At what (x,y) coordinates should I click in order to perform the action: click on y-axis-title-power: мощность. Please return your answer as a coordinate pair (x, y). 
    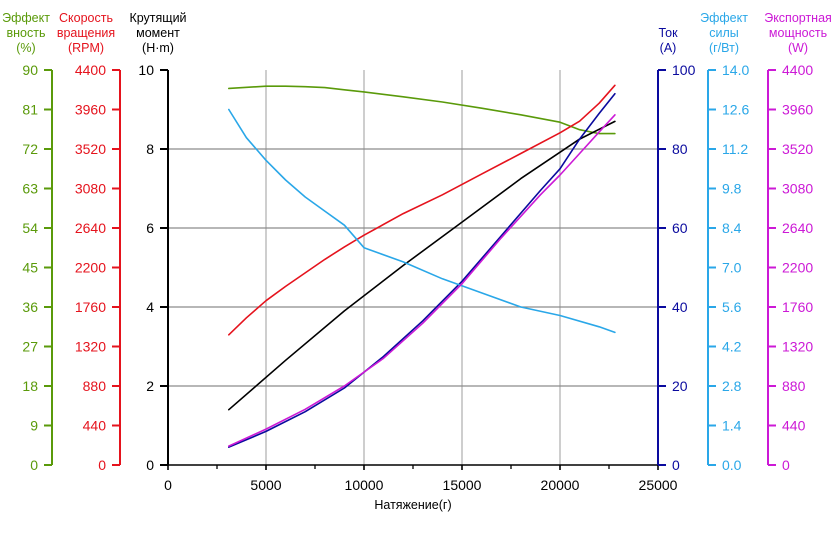
    Looking at the image, I should click on (798, 33).